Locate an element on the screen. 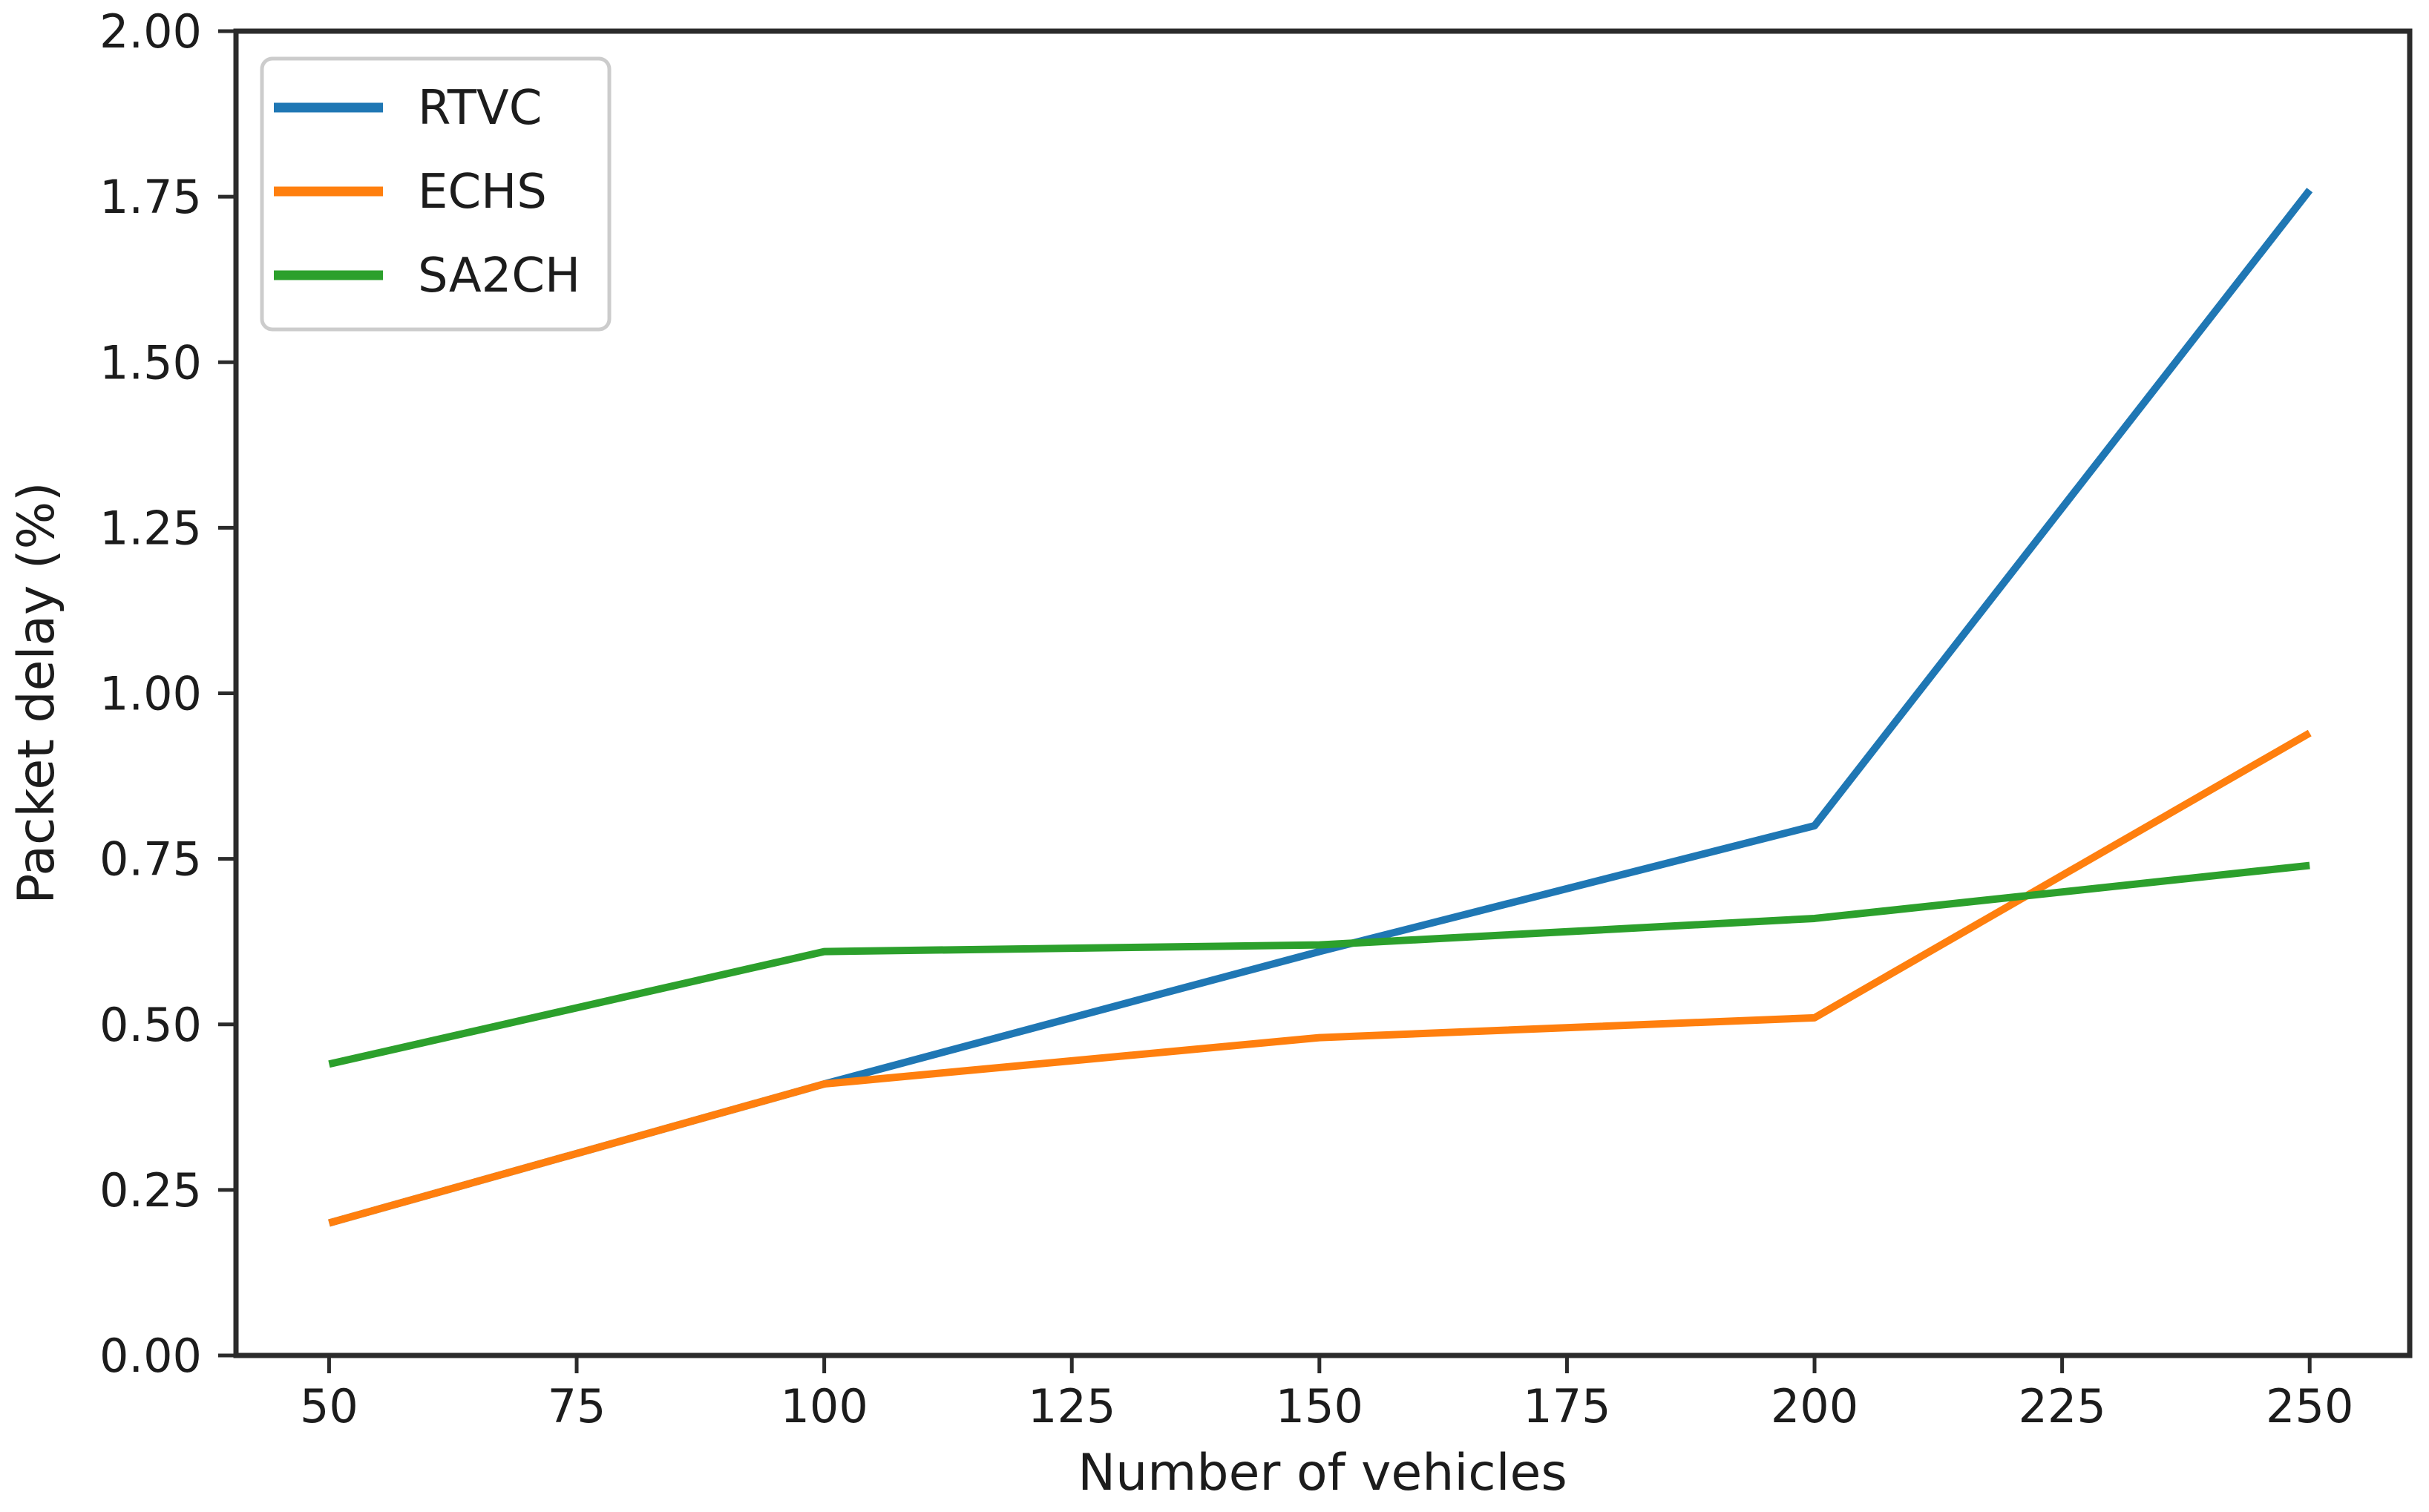 Image resolution: width=2429 pixels, height=1512 pixels. series-line-sa2ch is located at coordinates (1319, 964).